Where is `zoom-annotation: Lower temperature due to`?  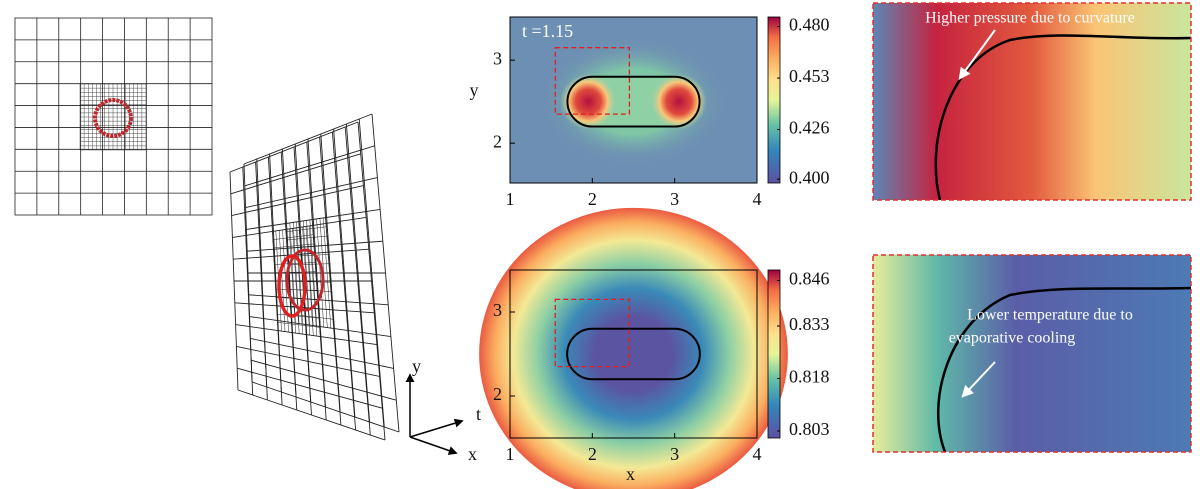 zoom-annotation: Lower temperature due to is located at coordinates (1050, 315).